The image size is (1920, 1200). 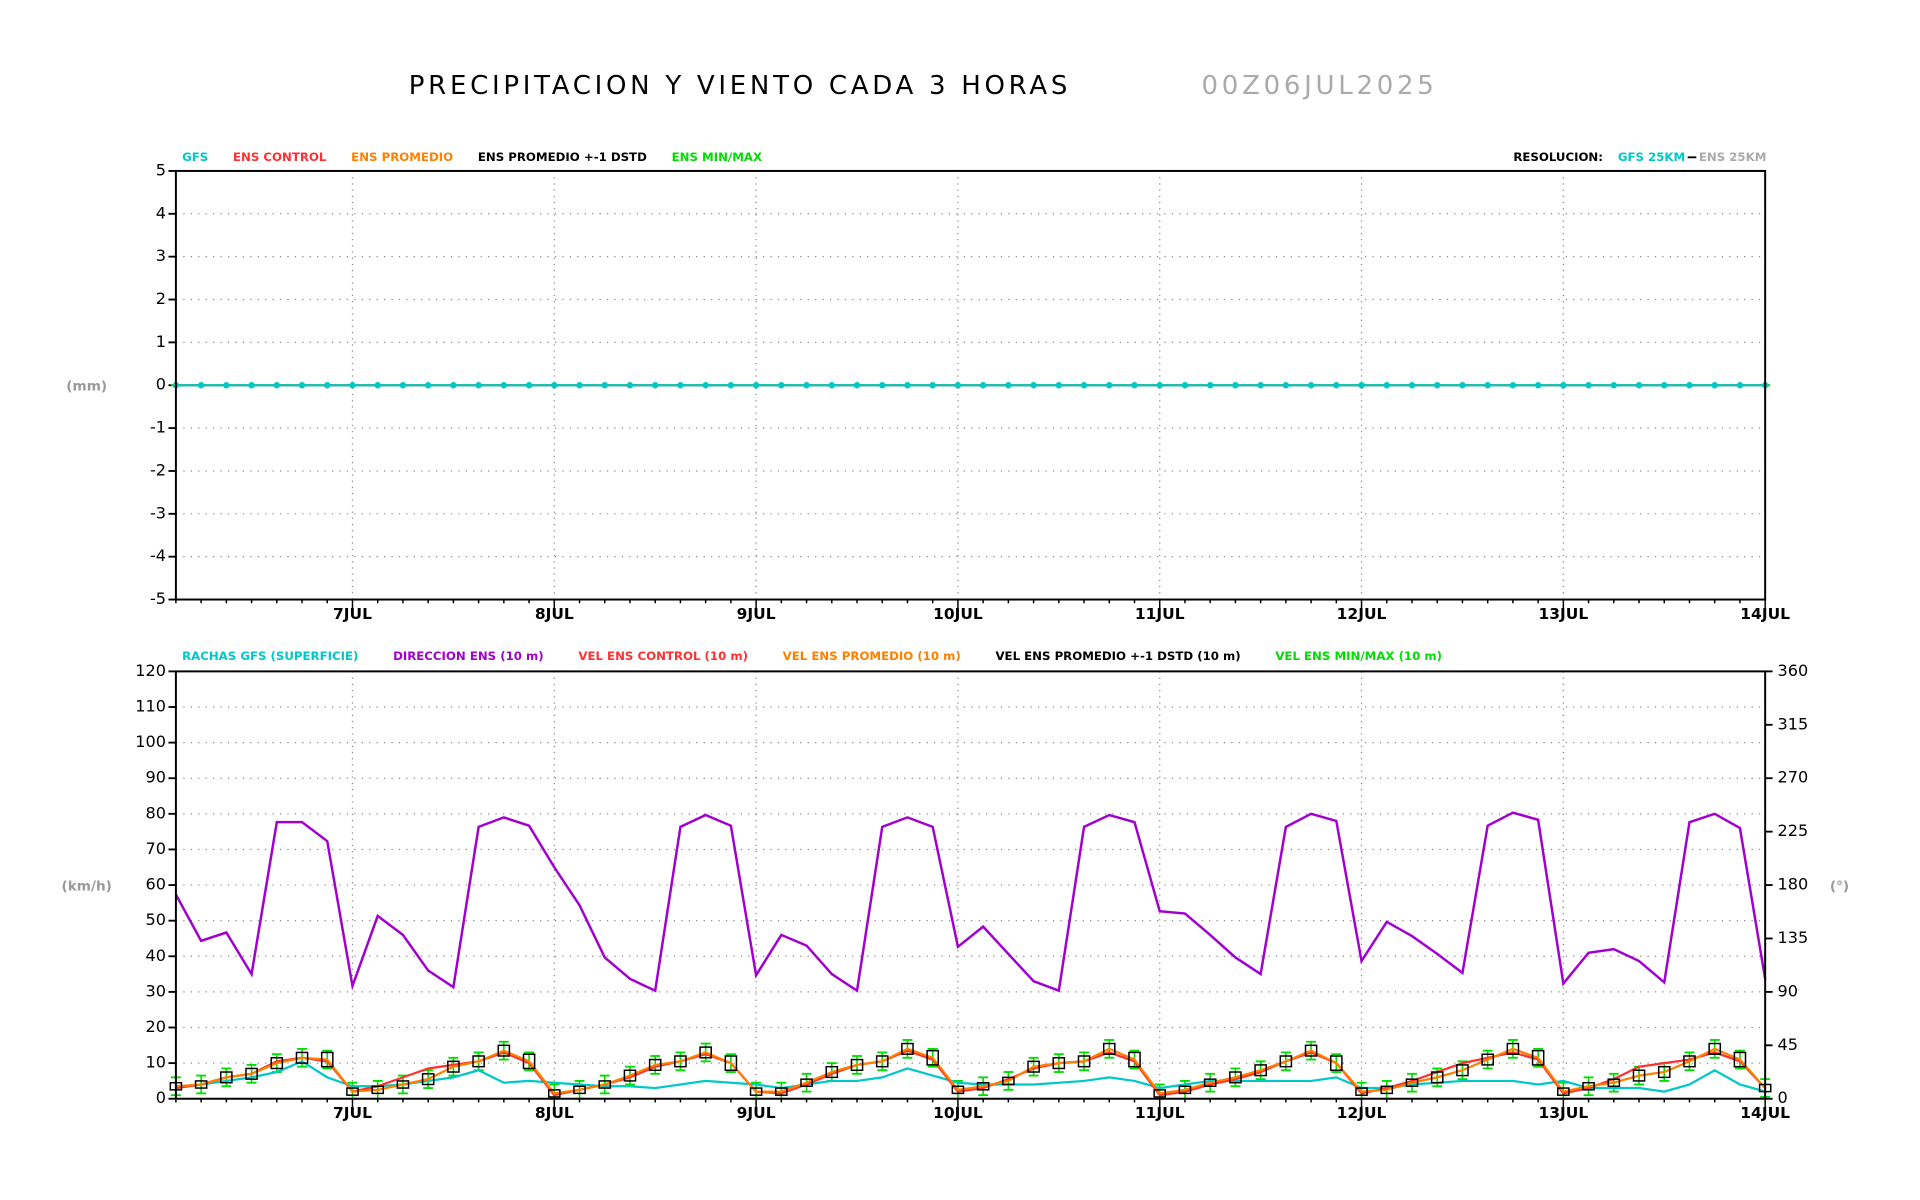 I want to click on y-tick-label: -4, so click(x=158, y=555).